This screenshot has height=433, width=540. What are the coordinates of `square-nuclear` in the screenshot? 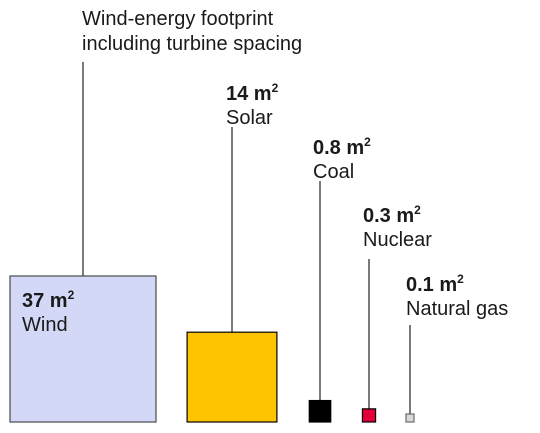 It's located at (369, 415).